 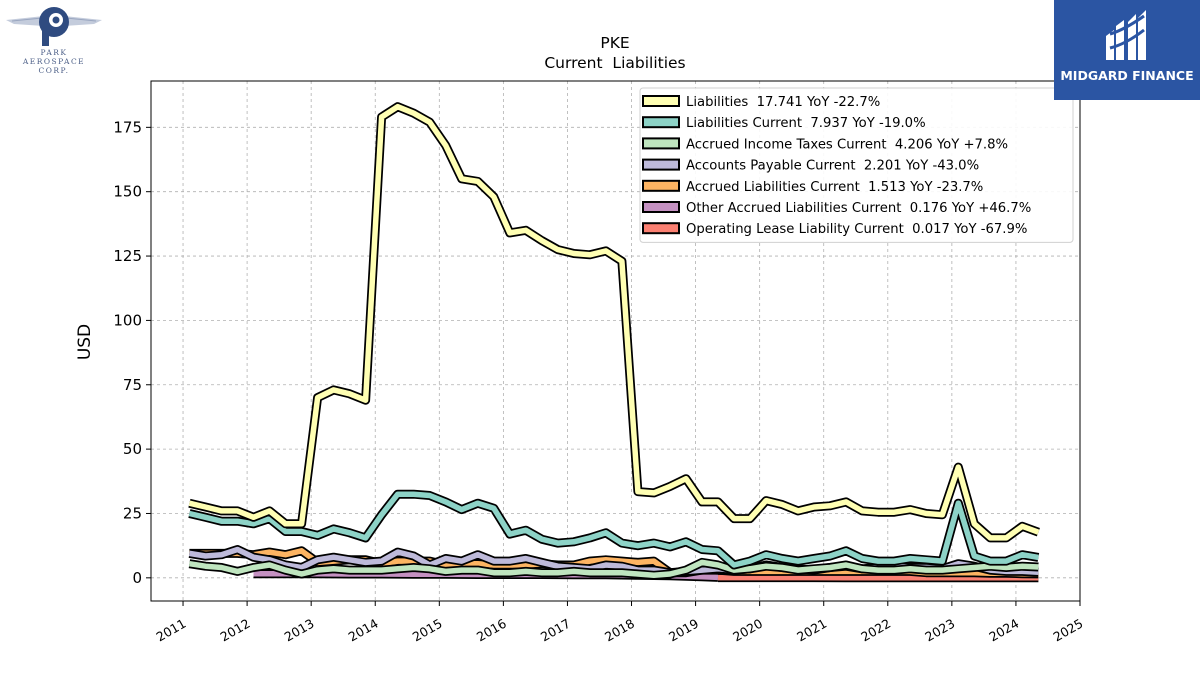 I want to click on x-tick-label: 2014, so click(x=363, y=630).